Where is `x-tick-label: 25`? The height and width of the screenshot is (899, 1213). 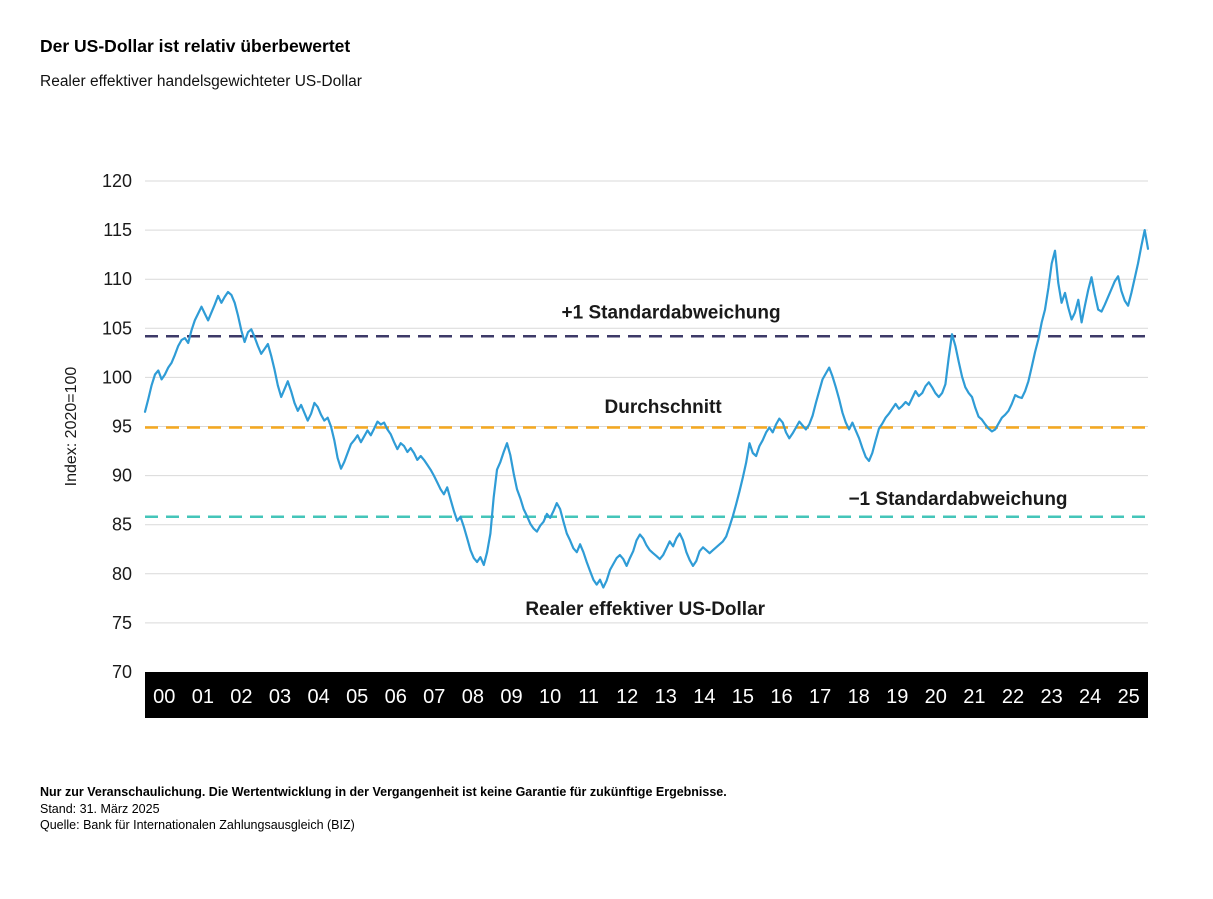 x-tick-label: 25 is located at coordinates (1129, 697).